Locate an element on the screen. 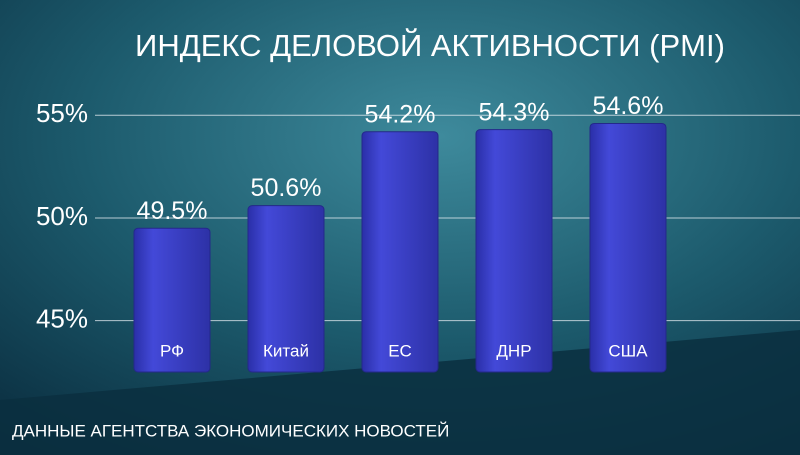 This screenshot has width=800, height=455. x-tick-label: США is located at coordinates (628, 350).